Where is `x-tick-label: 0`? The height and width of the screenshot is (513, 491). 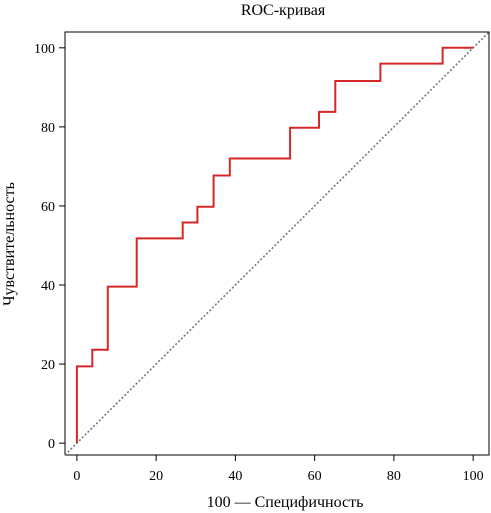 x-tick-label: 0 is located at coordinates (76, 476).